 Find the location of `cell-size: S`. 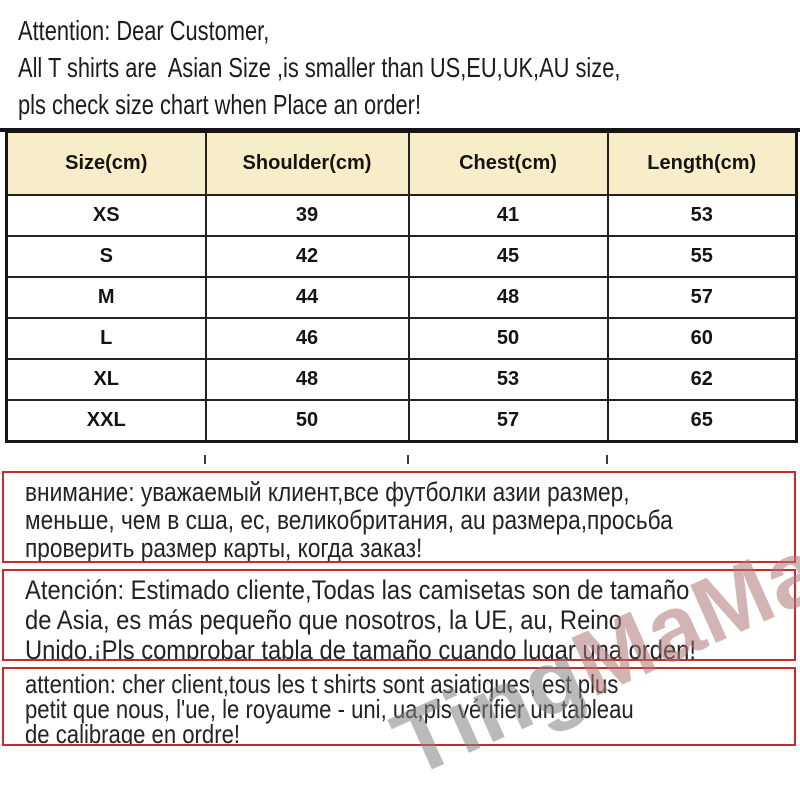

cell-size: S is located at coordinates (106, 256).